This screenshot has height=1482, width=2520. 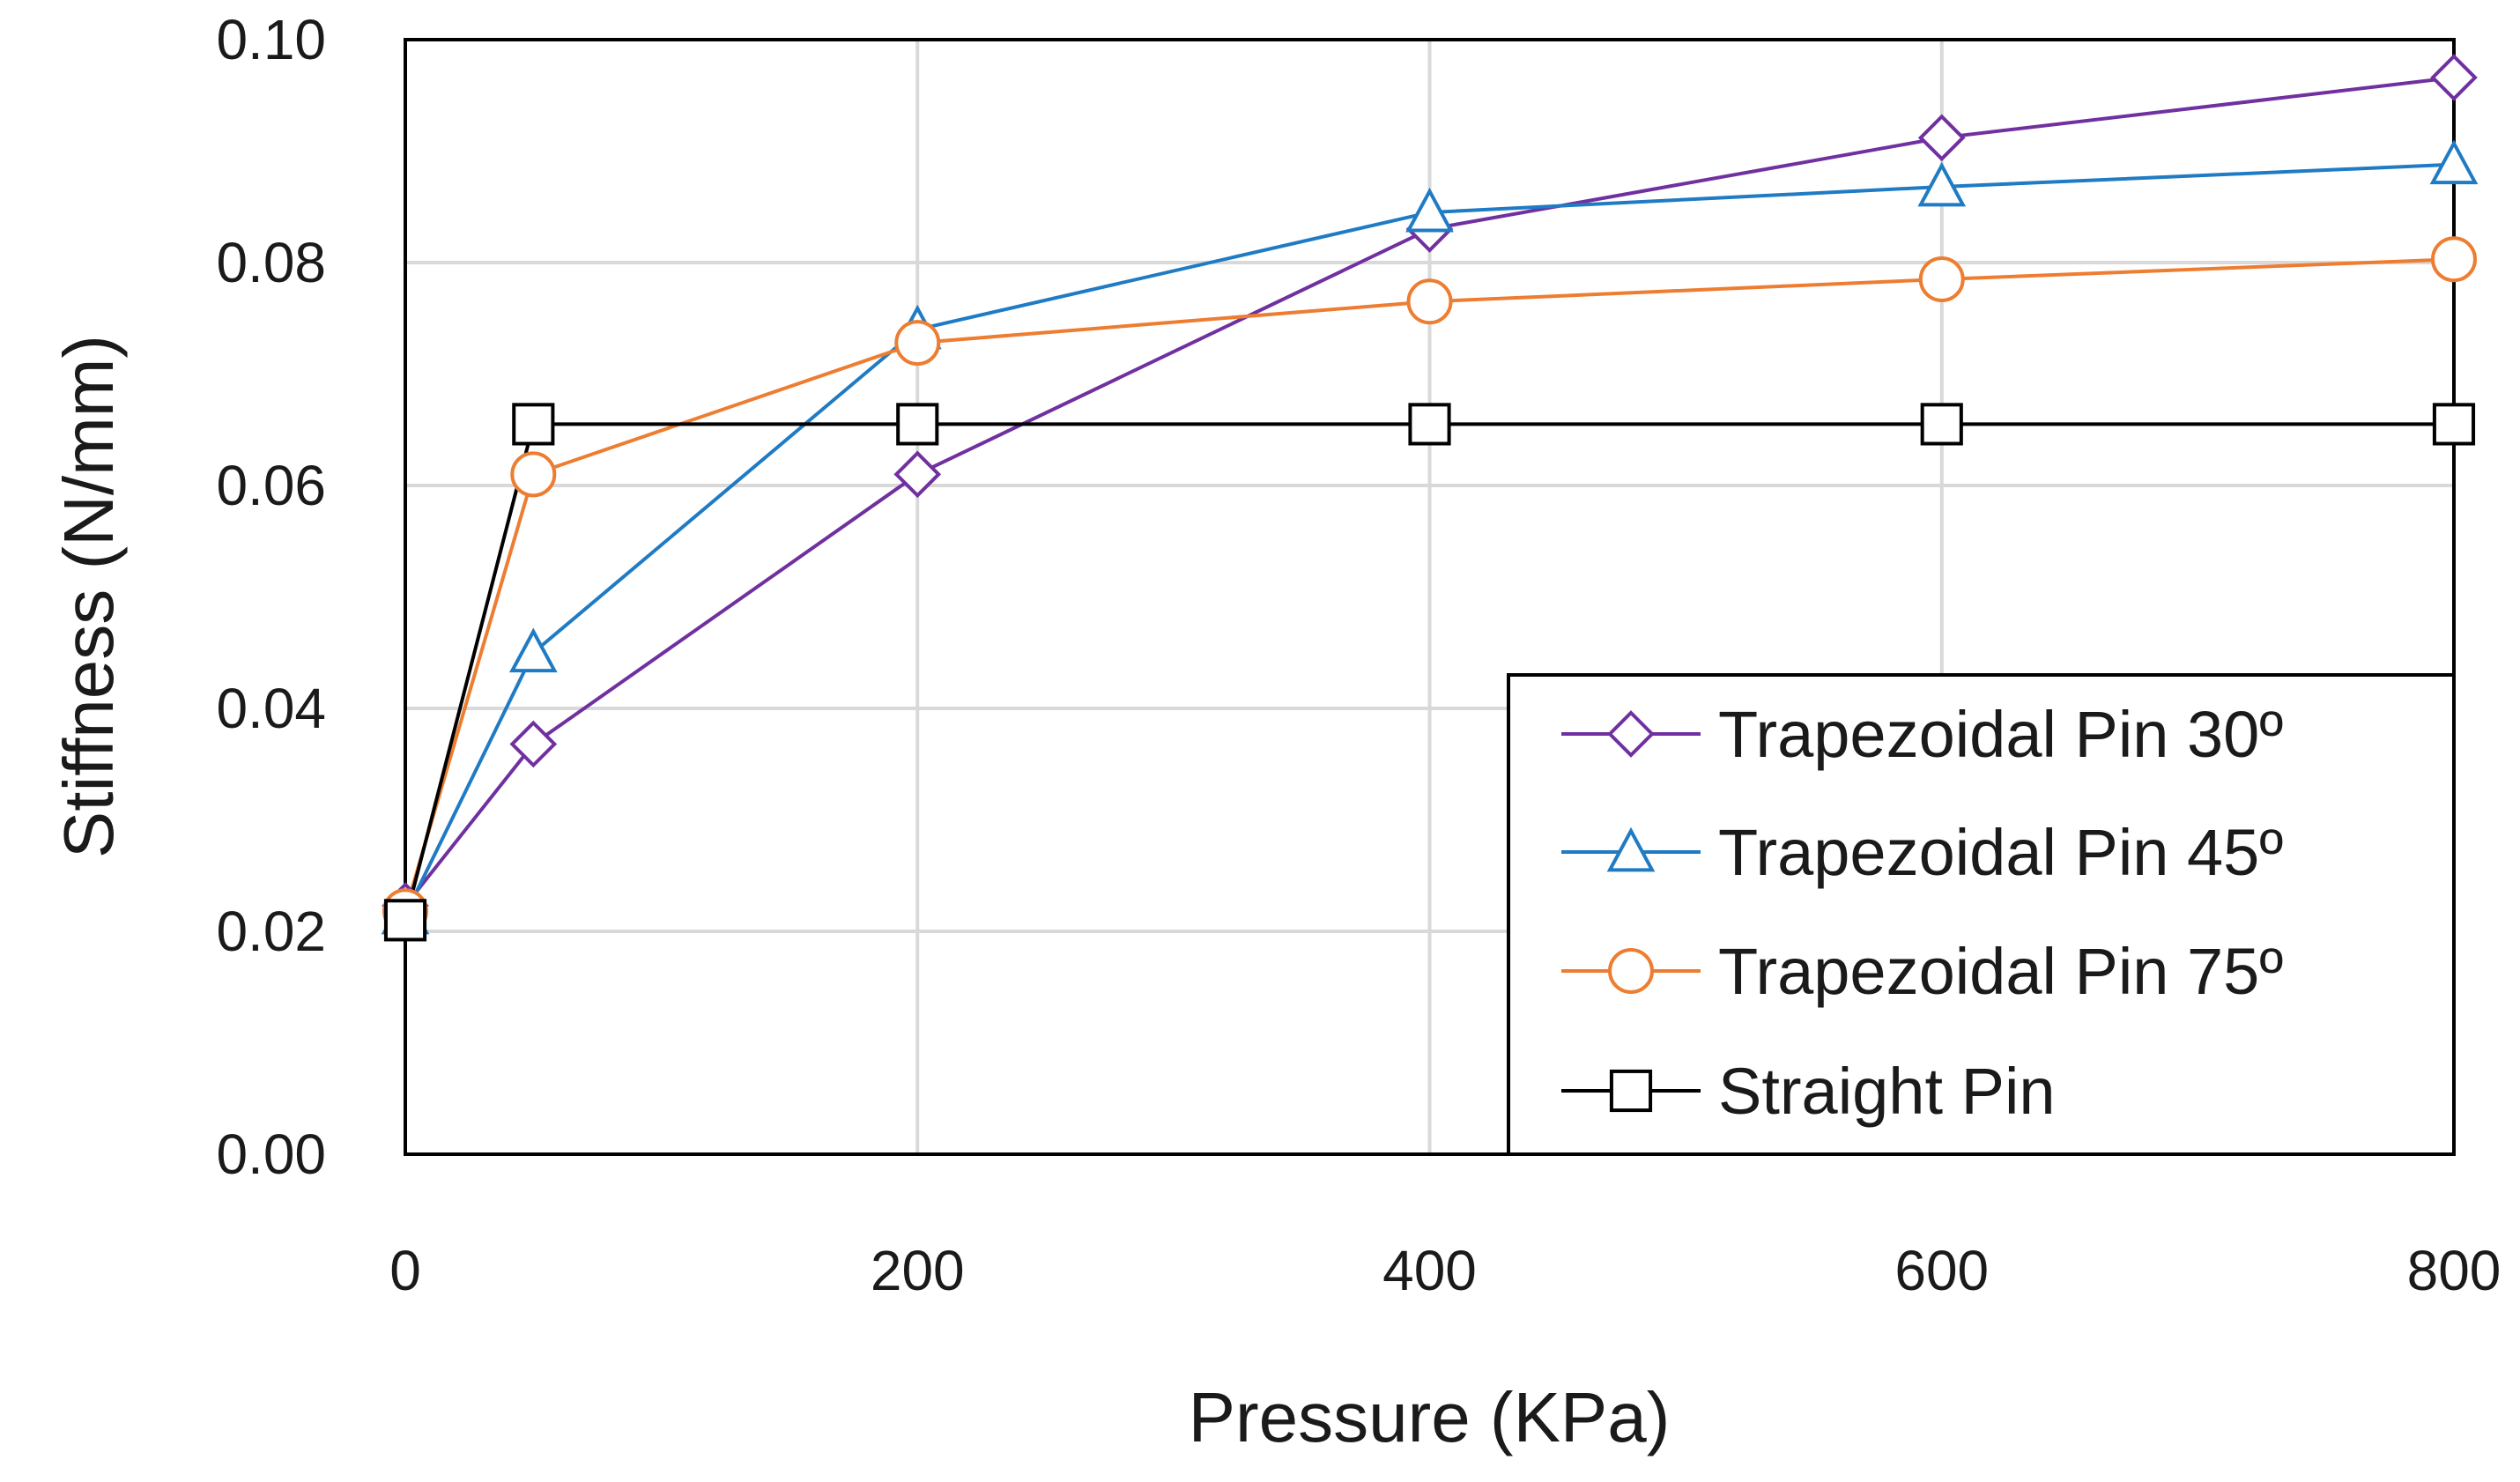 I want to click on legend-item: Trapezoidal Pin 45º, so click(x=1922, y=852).